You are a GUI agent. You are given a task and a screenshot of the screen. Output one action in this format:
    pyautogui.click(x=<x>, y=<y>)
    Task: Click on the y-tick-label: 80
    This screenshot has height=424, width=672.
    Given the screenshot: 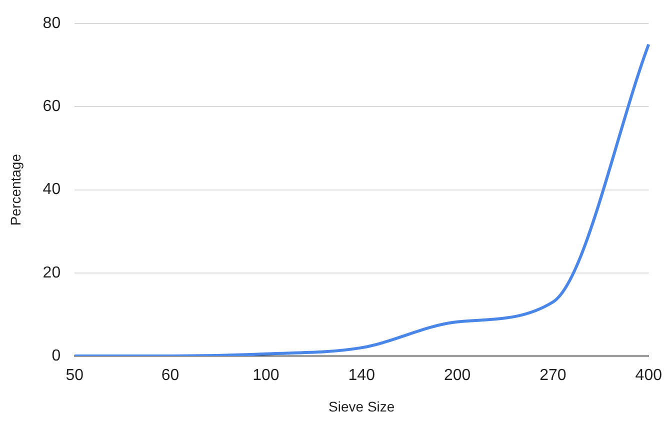 What is the action you would take?
    pyautogui.click(x=51, y=23)
    